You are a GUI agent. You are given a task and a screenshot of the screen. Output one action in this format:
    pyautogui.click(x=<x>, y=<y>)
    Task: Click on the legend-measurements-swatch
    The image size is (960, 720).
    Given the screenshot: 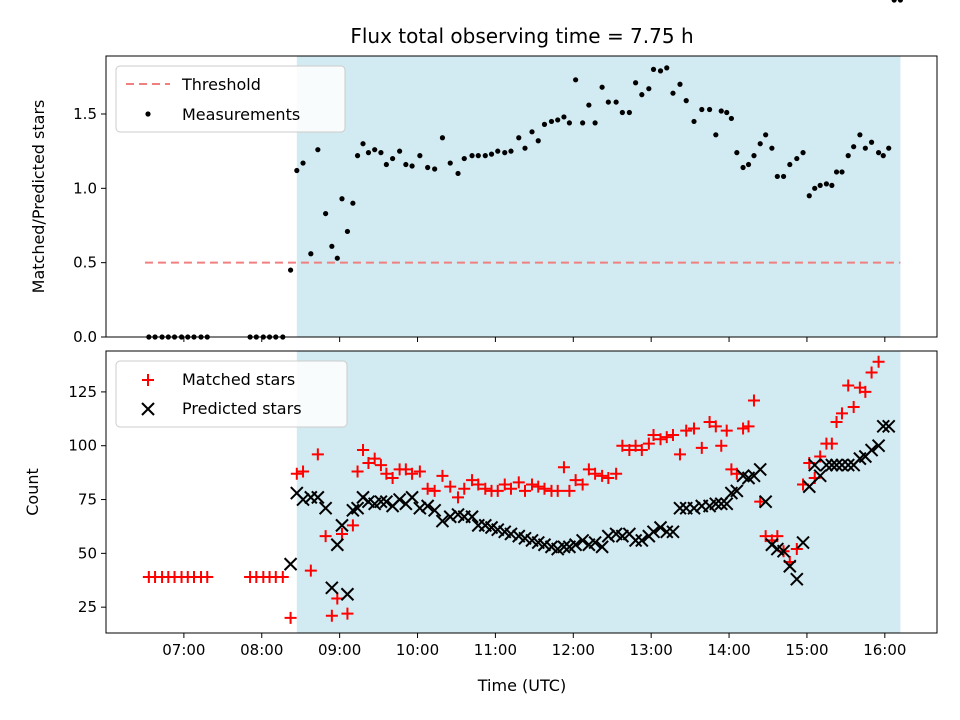 What is the action you would take?
    pyautogui.click(x=148, y=114)
    